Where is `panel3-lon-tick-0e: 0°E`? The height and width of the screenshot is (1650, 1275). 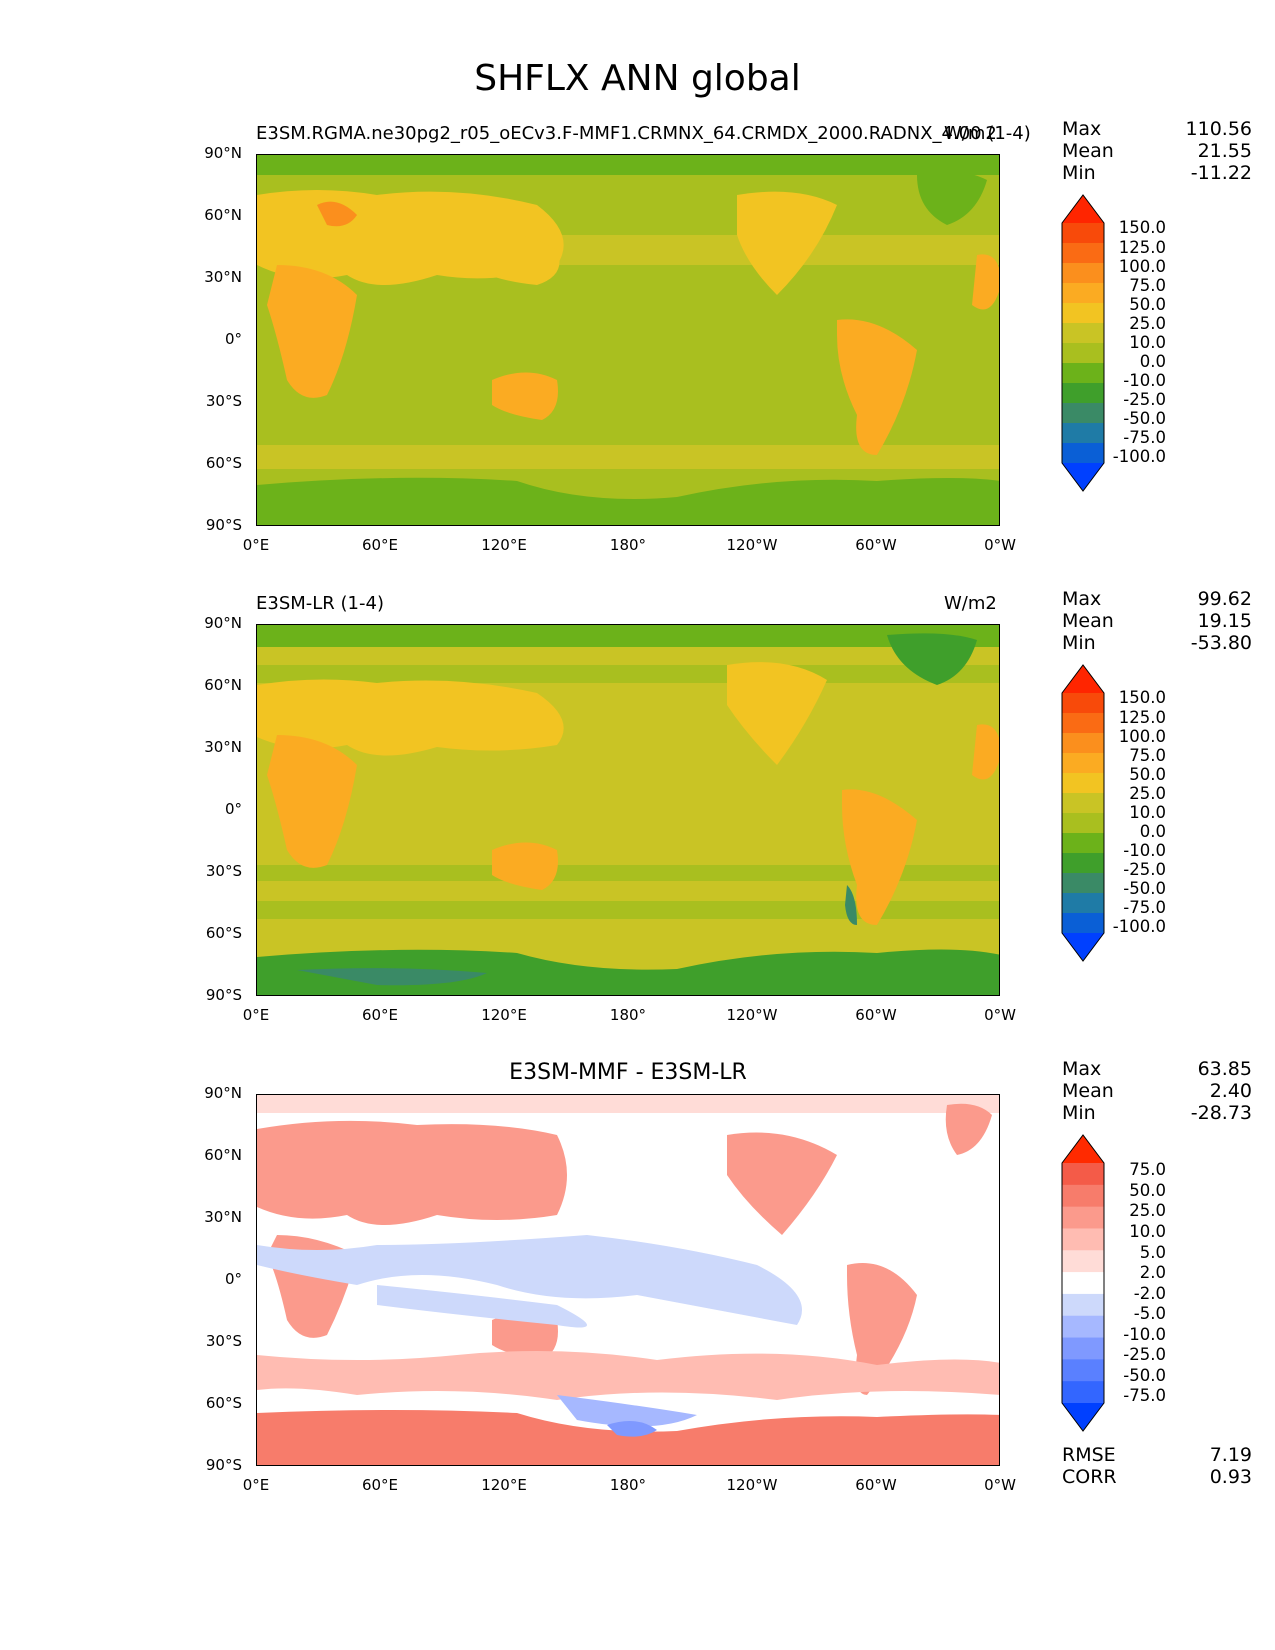
panel3-lon-tick-0e: 0°E is located at coordinates (256, 1485).